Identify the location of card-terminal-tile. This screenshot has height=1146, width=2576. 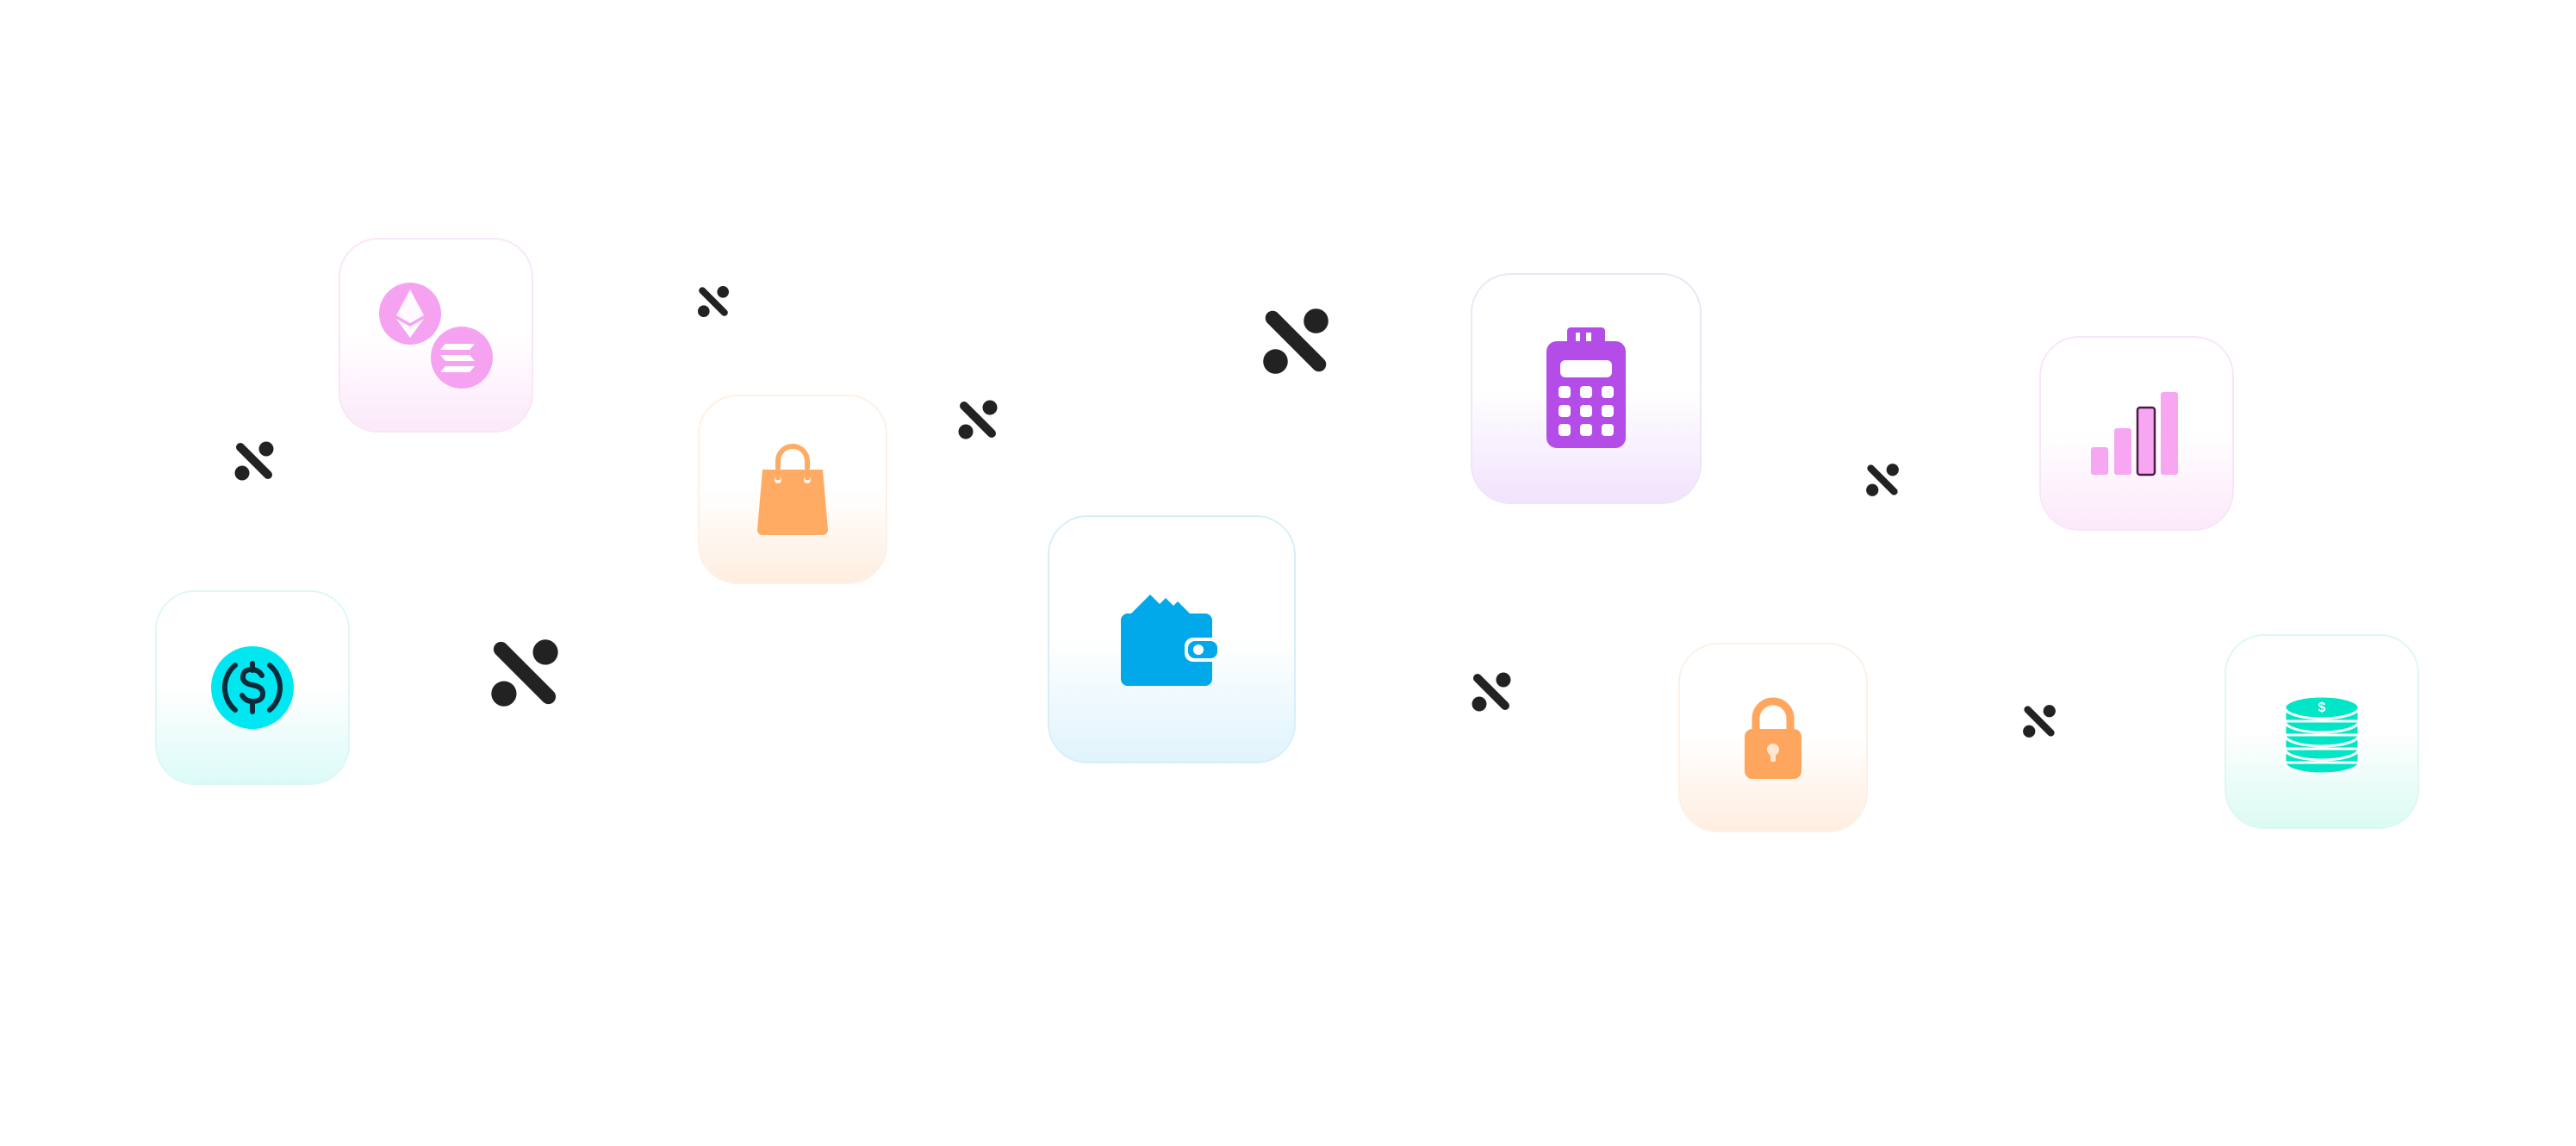
(1587, 425).